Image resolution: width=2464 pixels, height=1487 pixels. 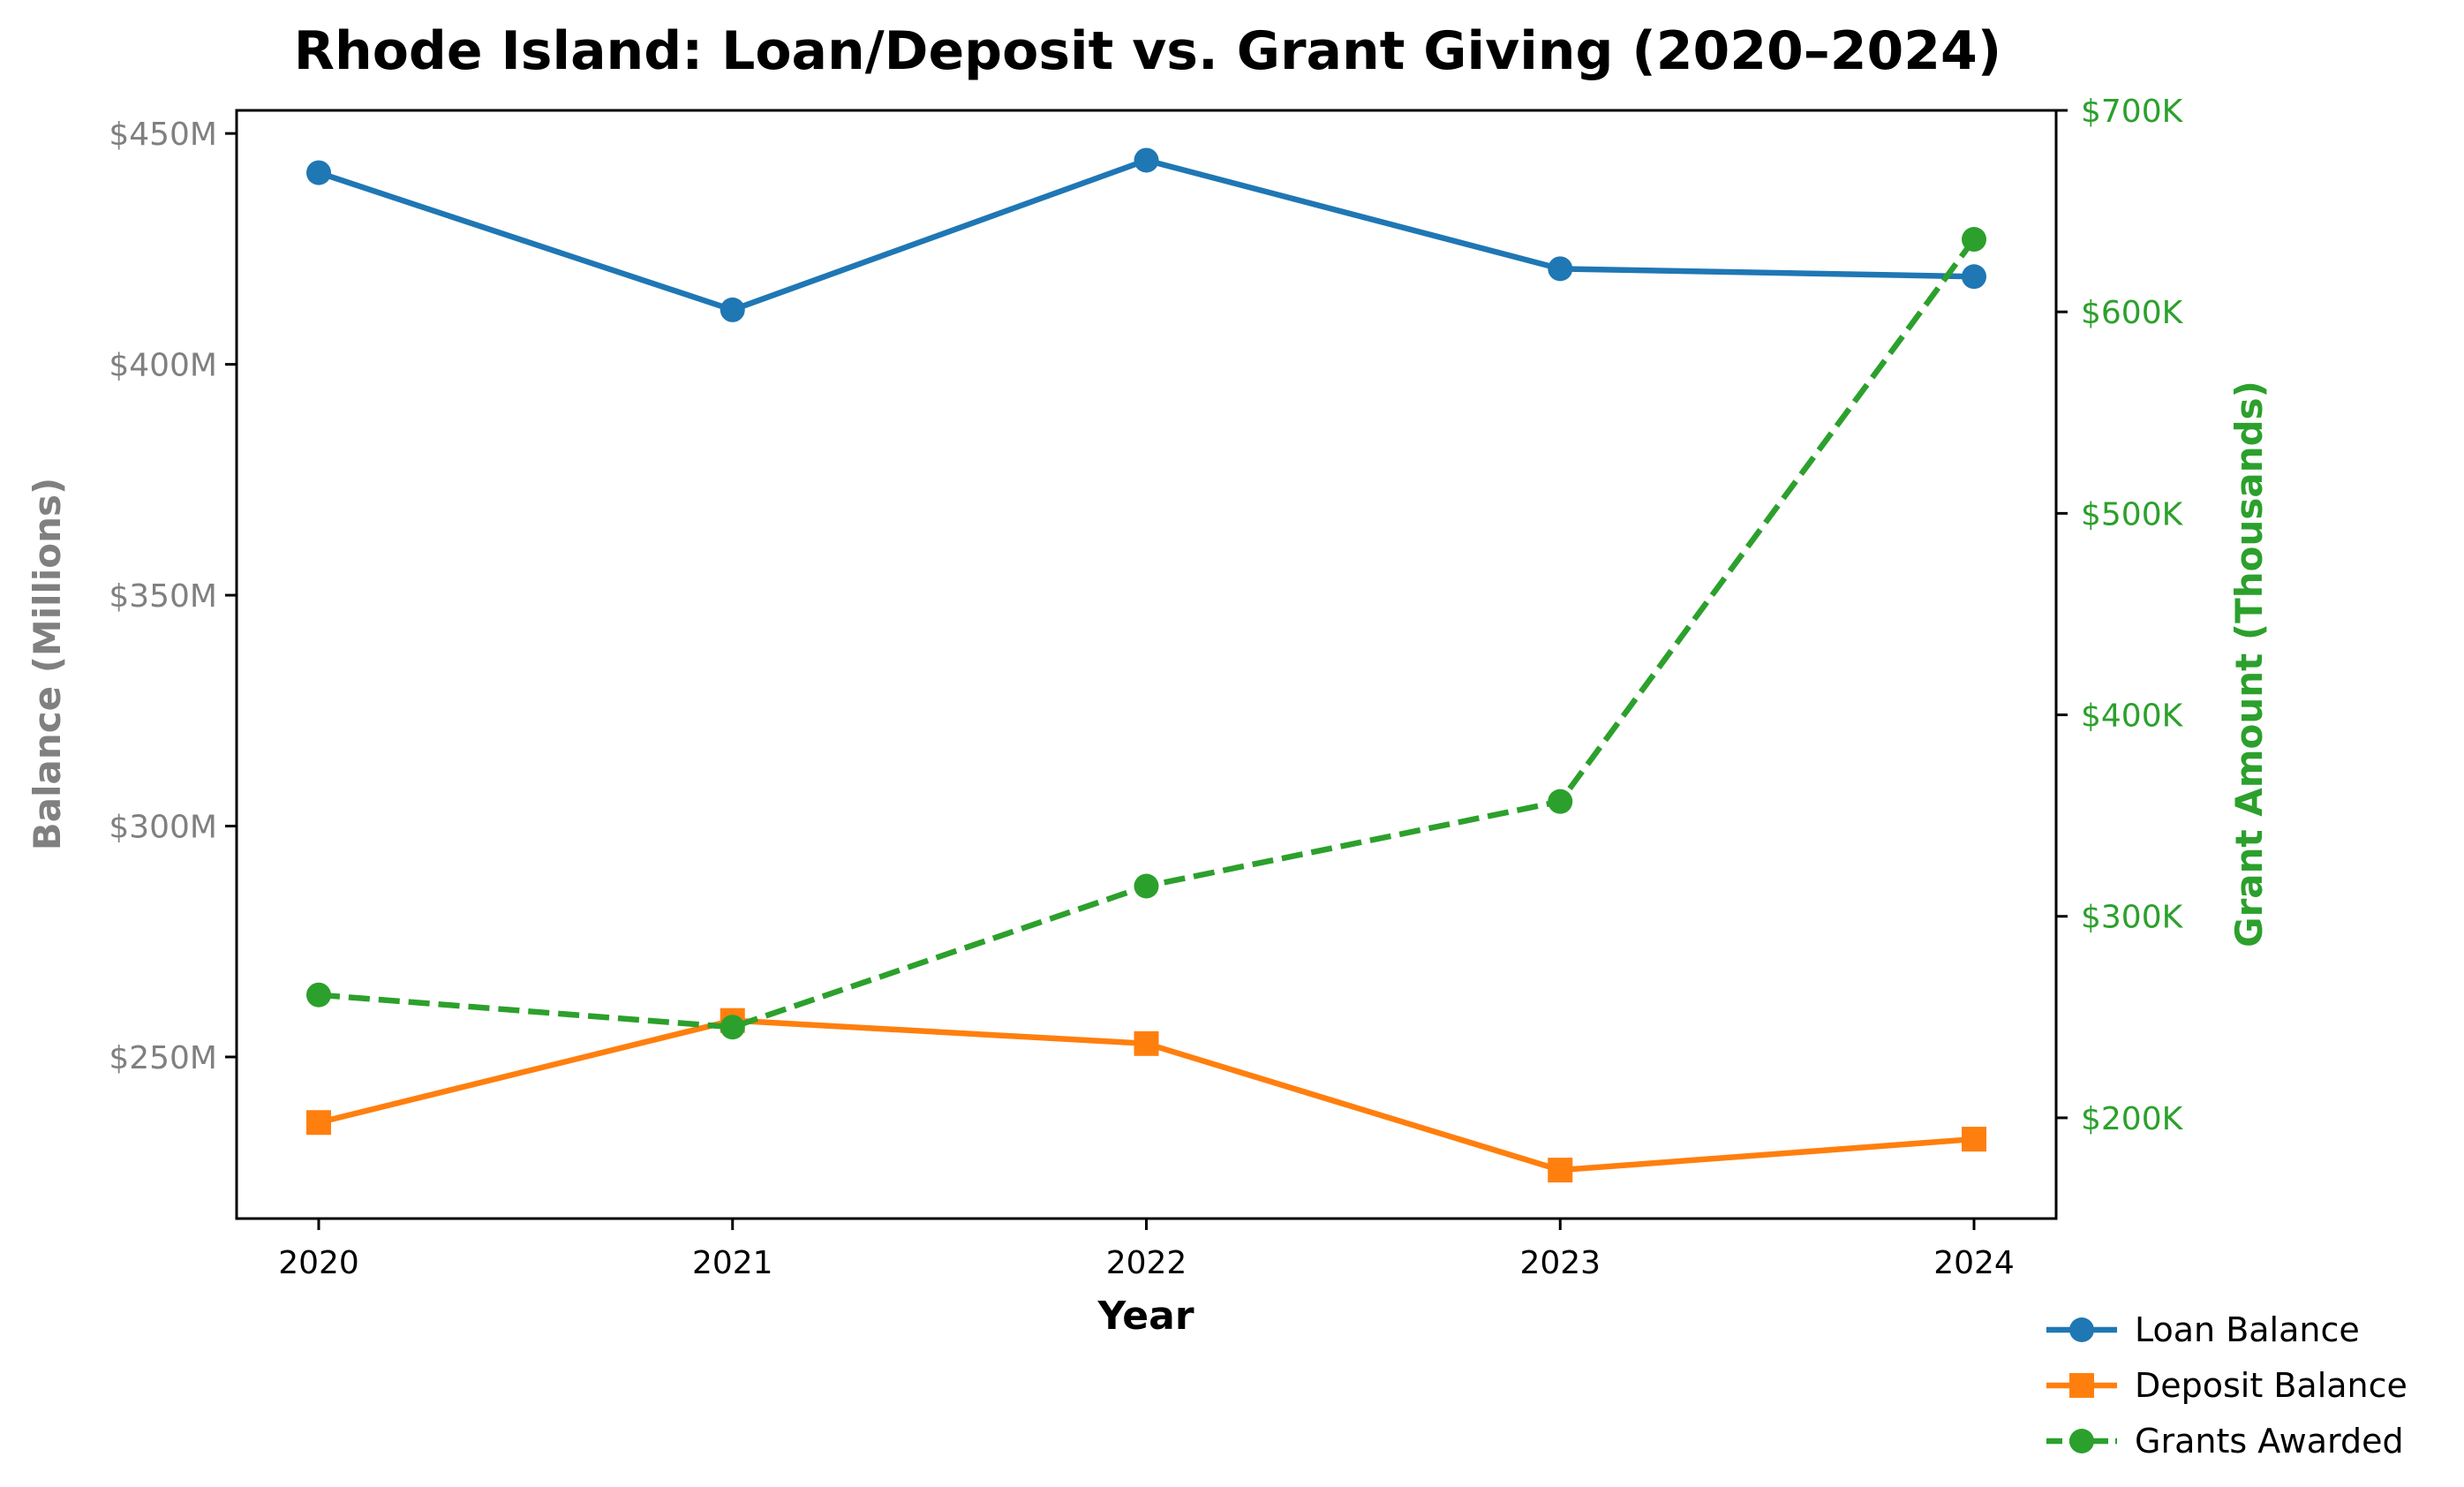 I want to click on x-tick-label: 2021, so click(x=732, y=1263).